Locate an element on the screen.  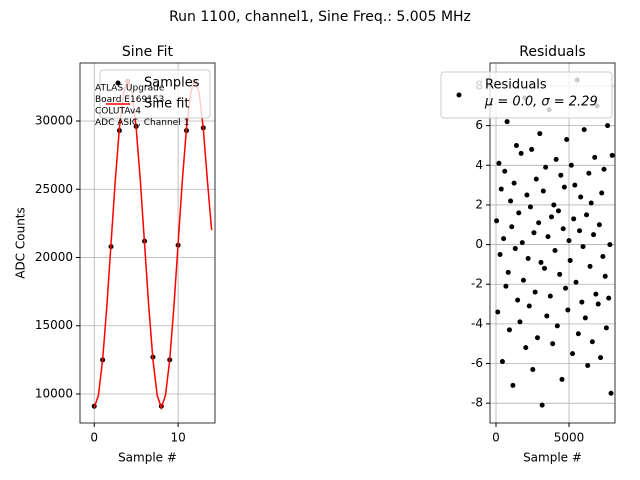
legend-label: Residuals is located at coordinates (516, 85).